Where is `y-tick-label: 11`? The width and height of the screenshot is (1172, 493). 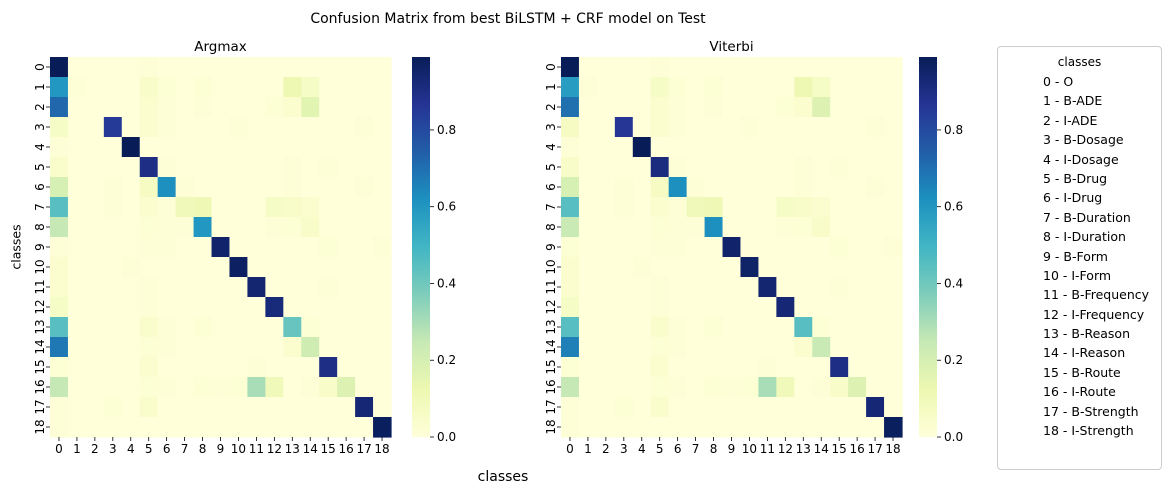 y-tick-label: 11 is located at coordinates (40, 286).